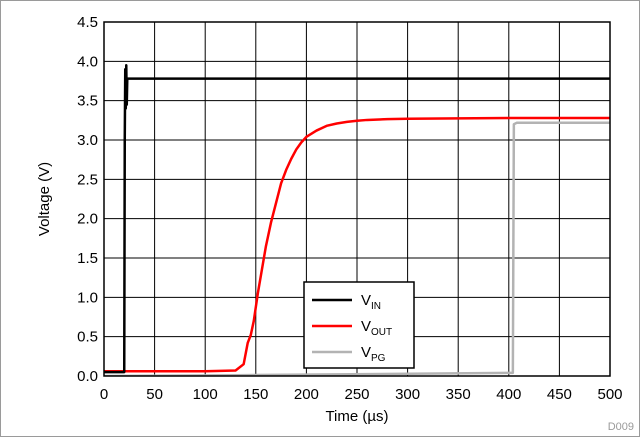 This screenshot has height=437, width=640. I want to click on legend-label-out: VOUT, so click(376, 328).